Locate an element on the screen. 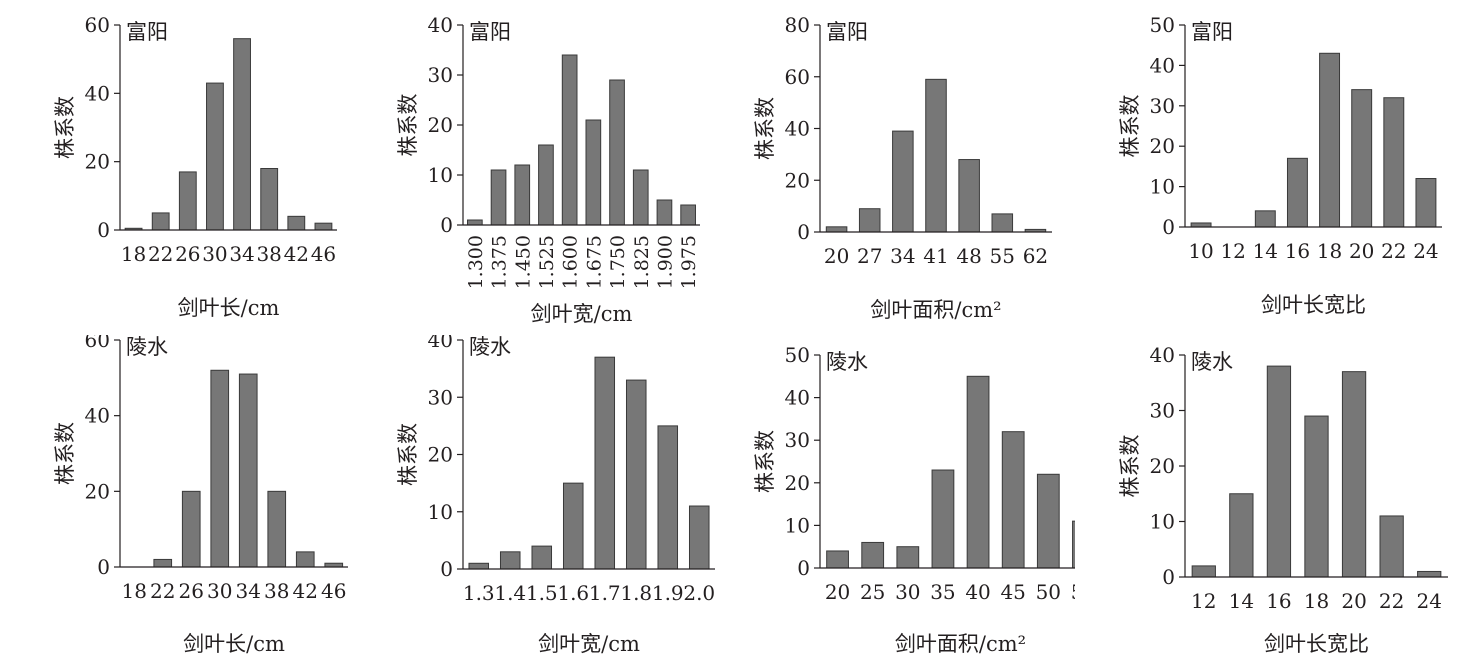 The image size is (1473, 664). bar-1.975 is located at coordinates (688, 215).